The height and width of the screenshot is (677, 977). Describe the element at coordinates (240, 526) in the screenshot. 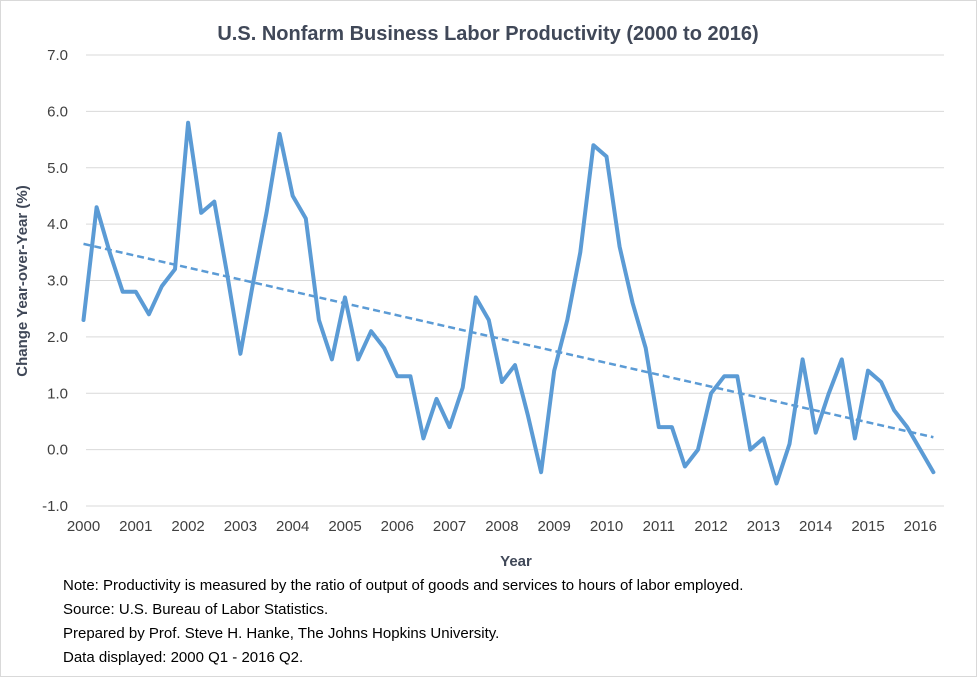

I see `x-tick-label: 2003` at that location.